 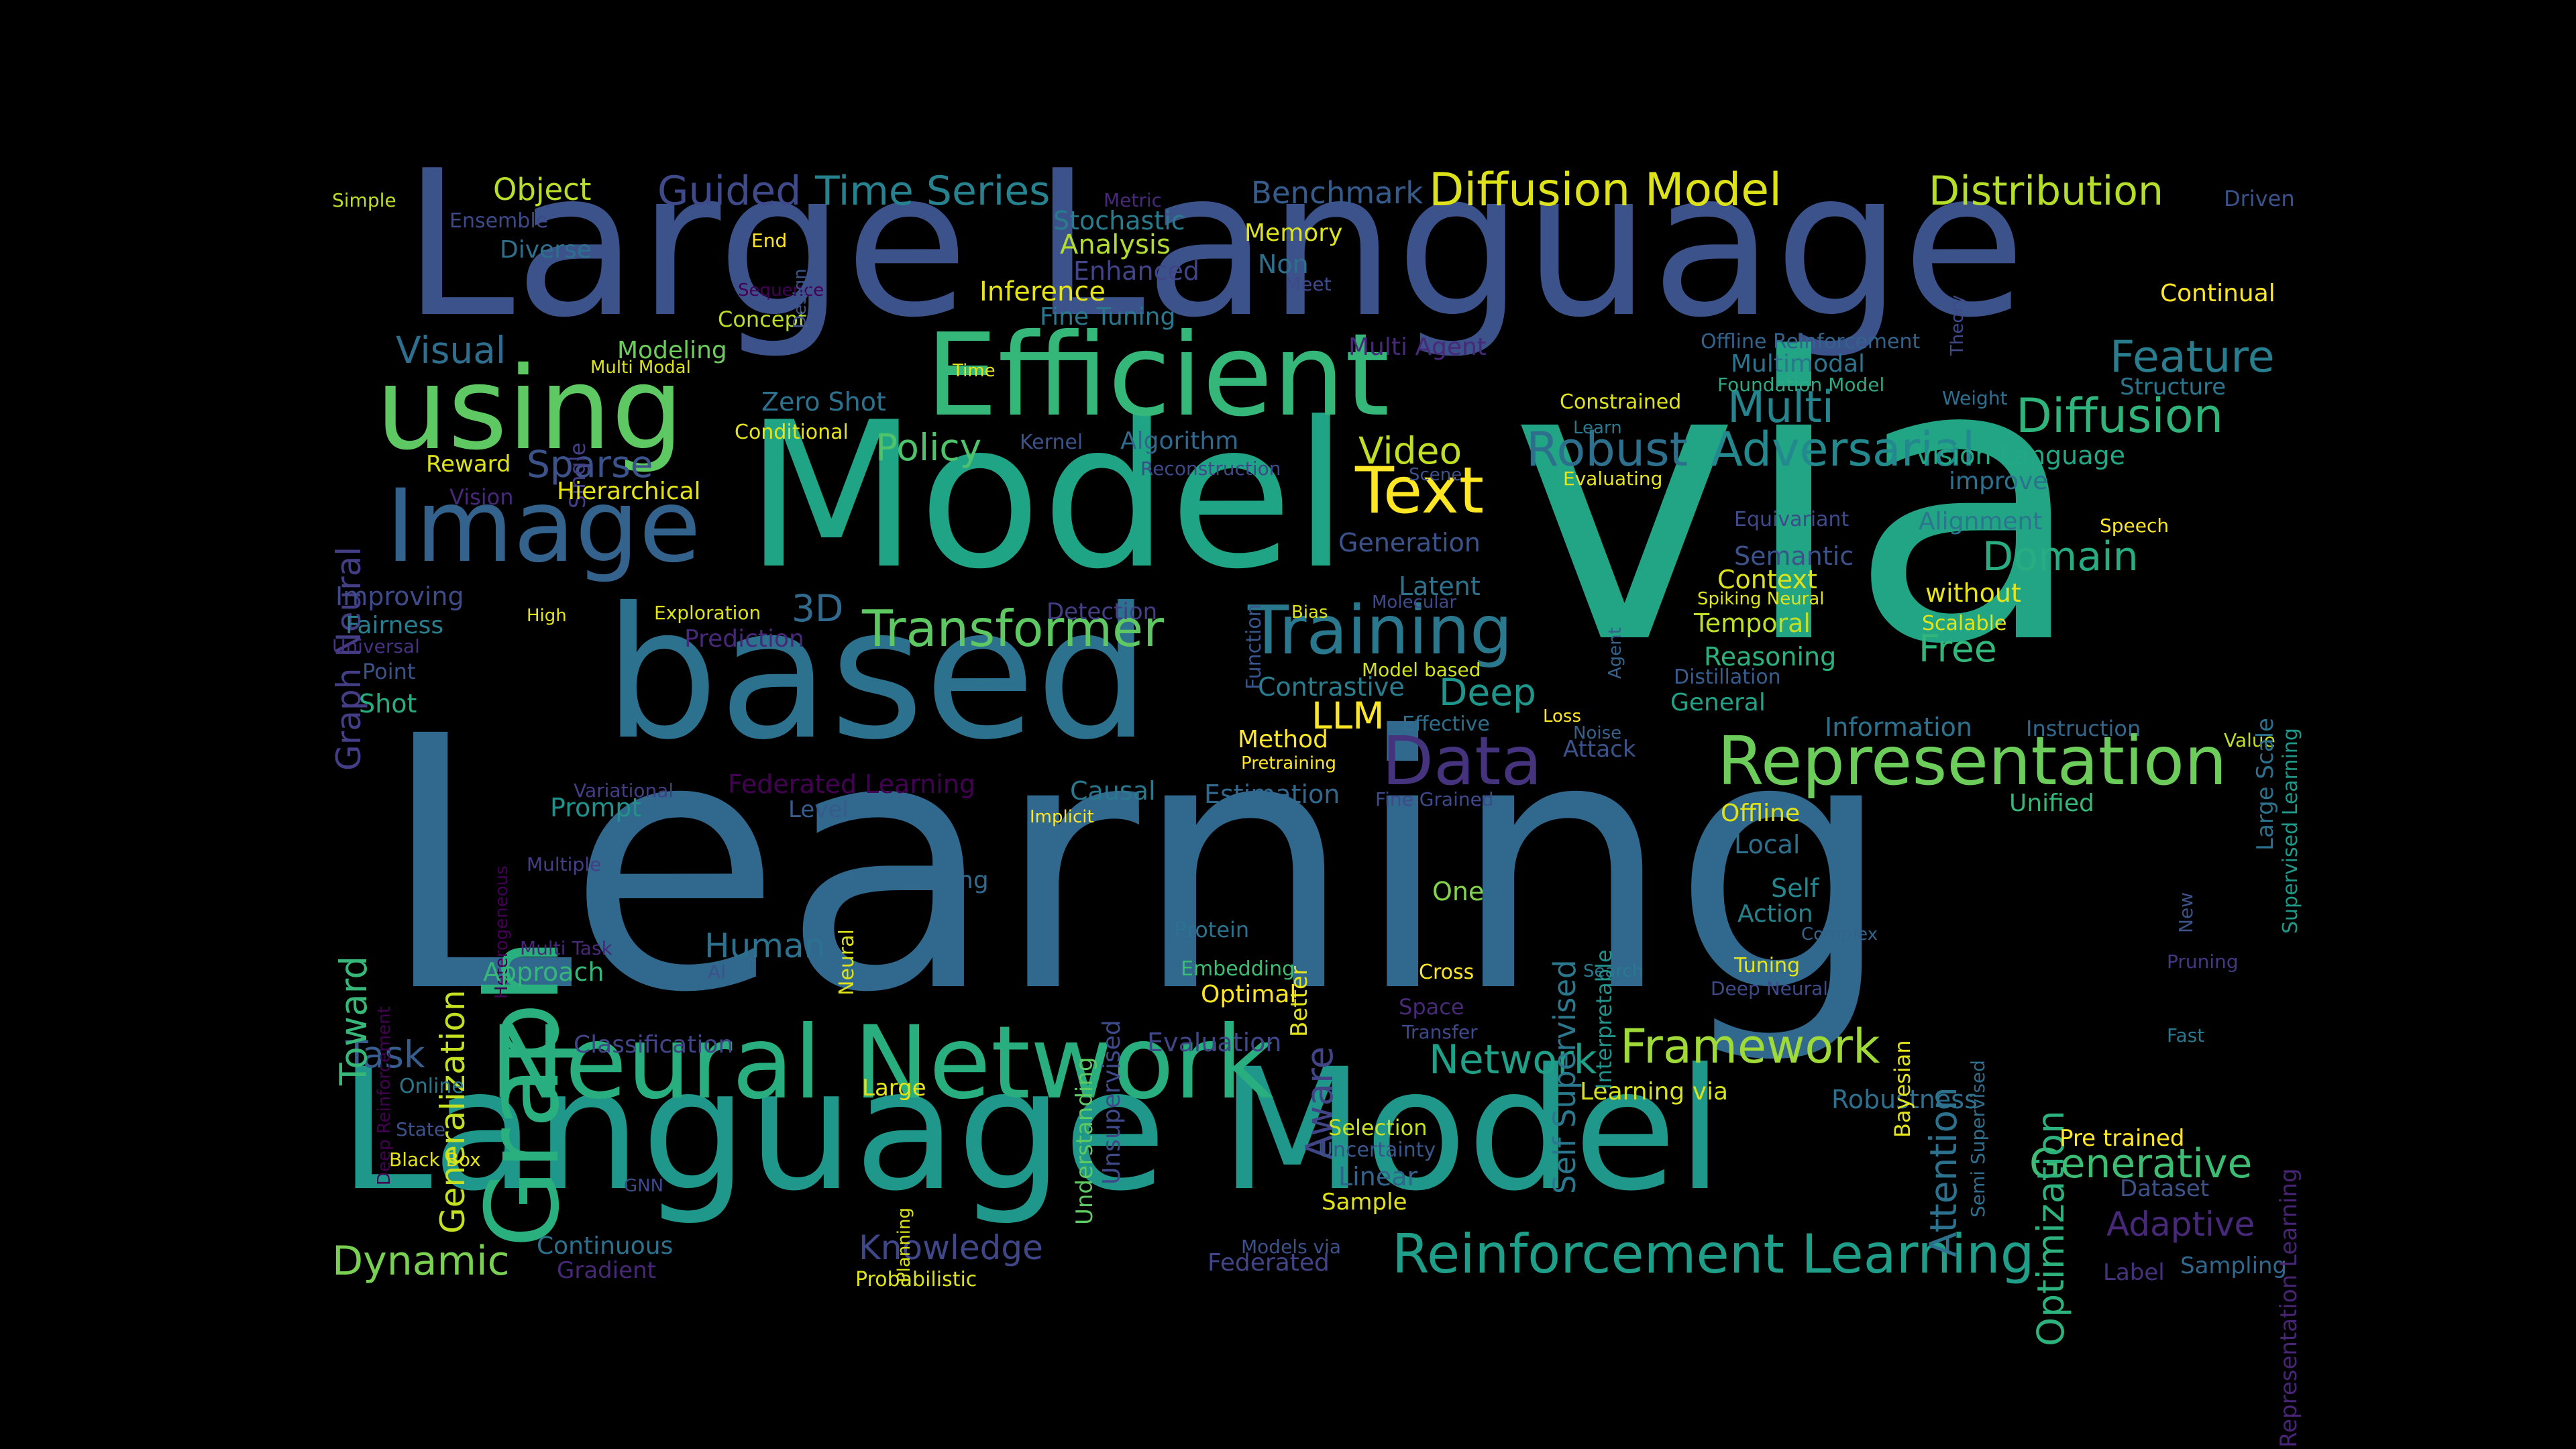 I want to click on cloud-word: Fine Tuning, so click(x=1108, y=317).